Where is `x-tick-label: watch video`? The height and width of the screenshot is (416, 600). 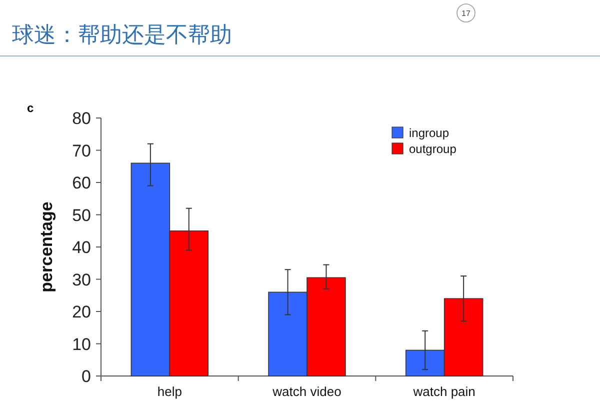
x-tick-label: watch video is located at coordinates (307, 391).